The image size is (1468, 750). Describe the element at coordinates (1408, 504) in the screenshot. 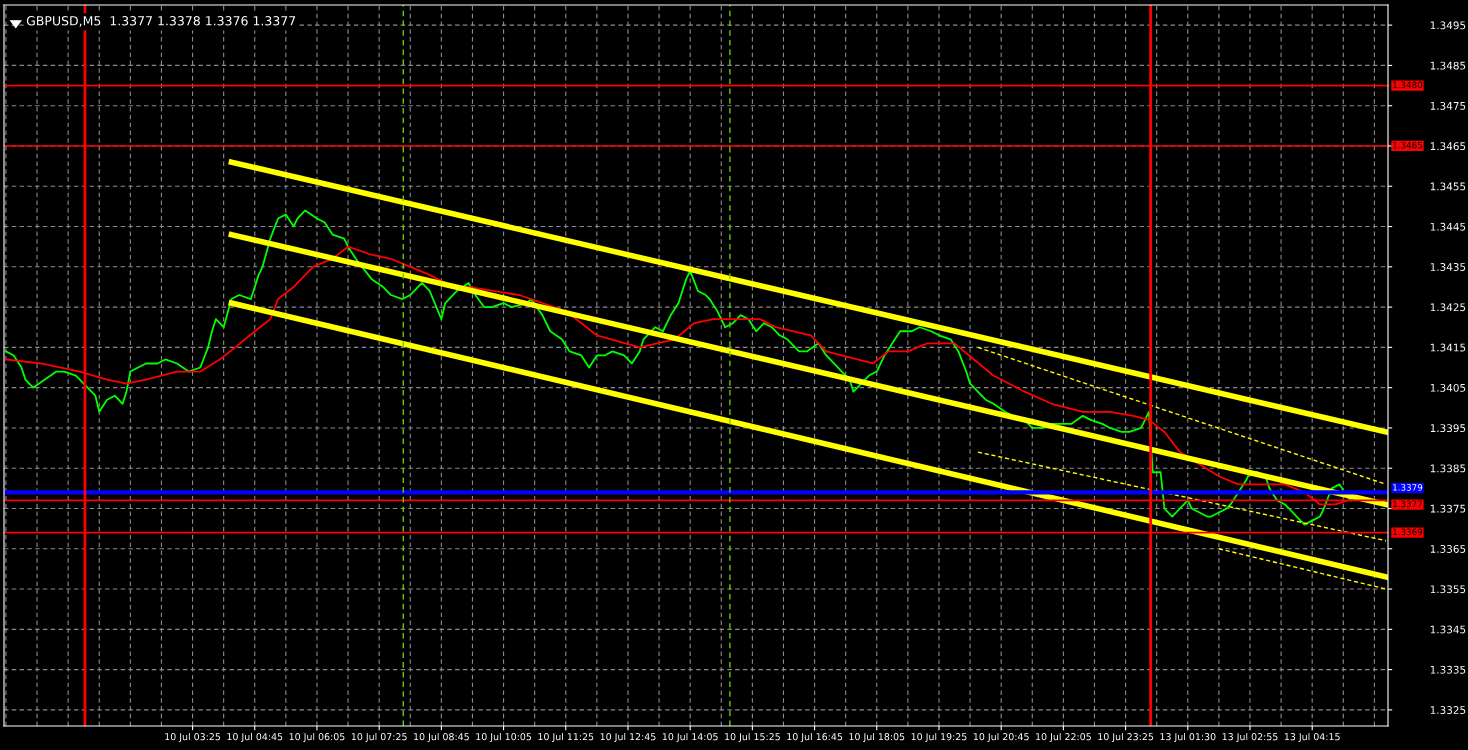

I see `ref-line-label: 1.3377` at that location.